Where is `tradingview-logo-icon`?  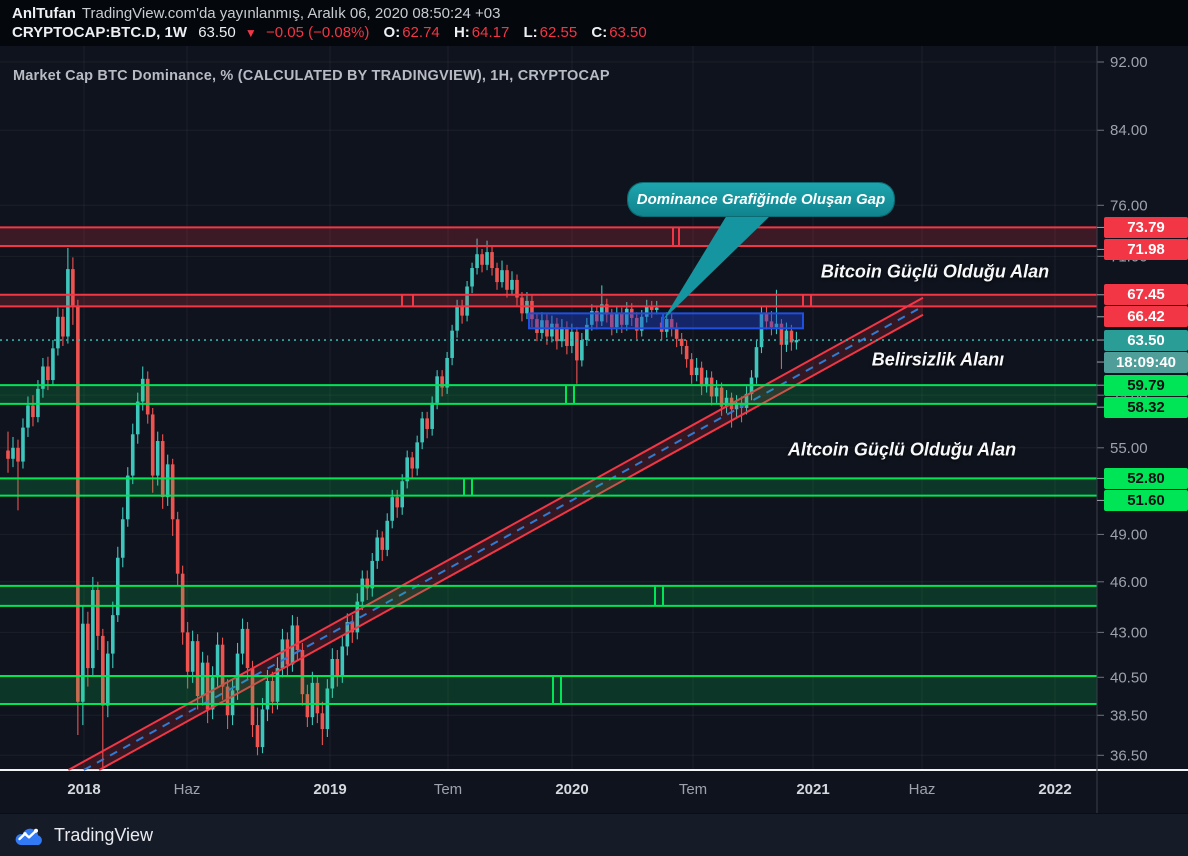
tradingview-logo-icon is located at coordinates (29, 836).